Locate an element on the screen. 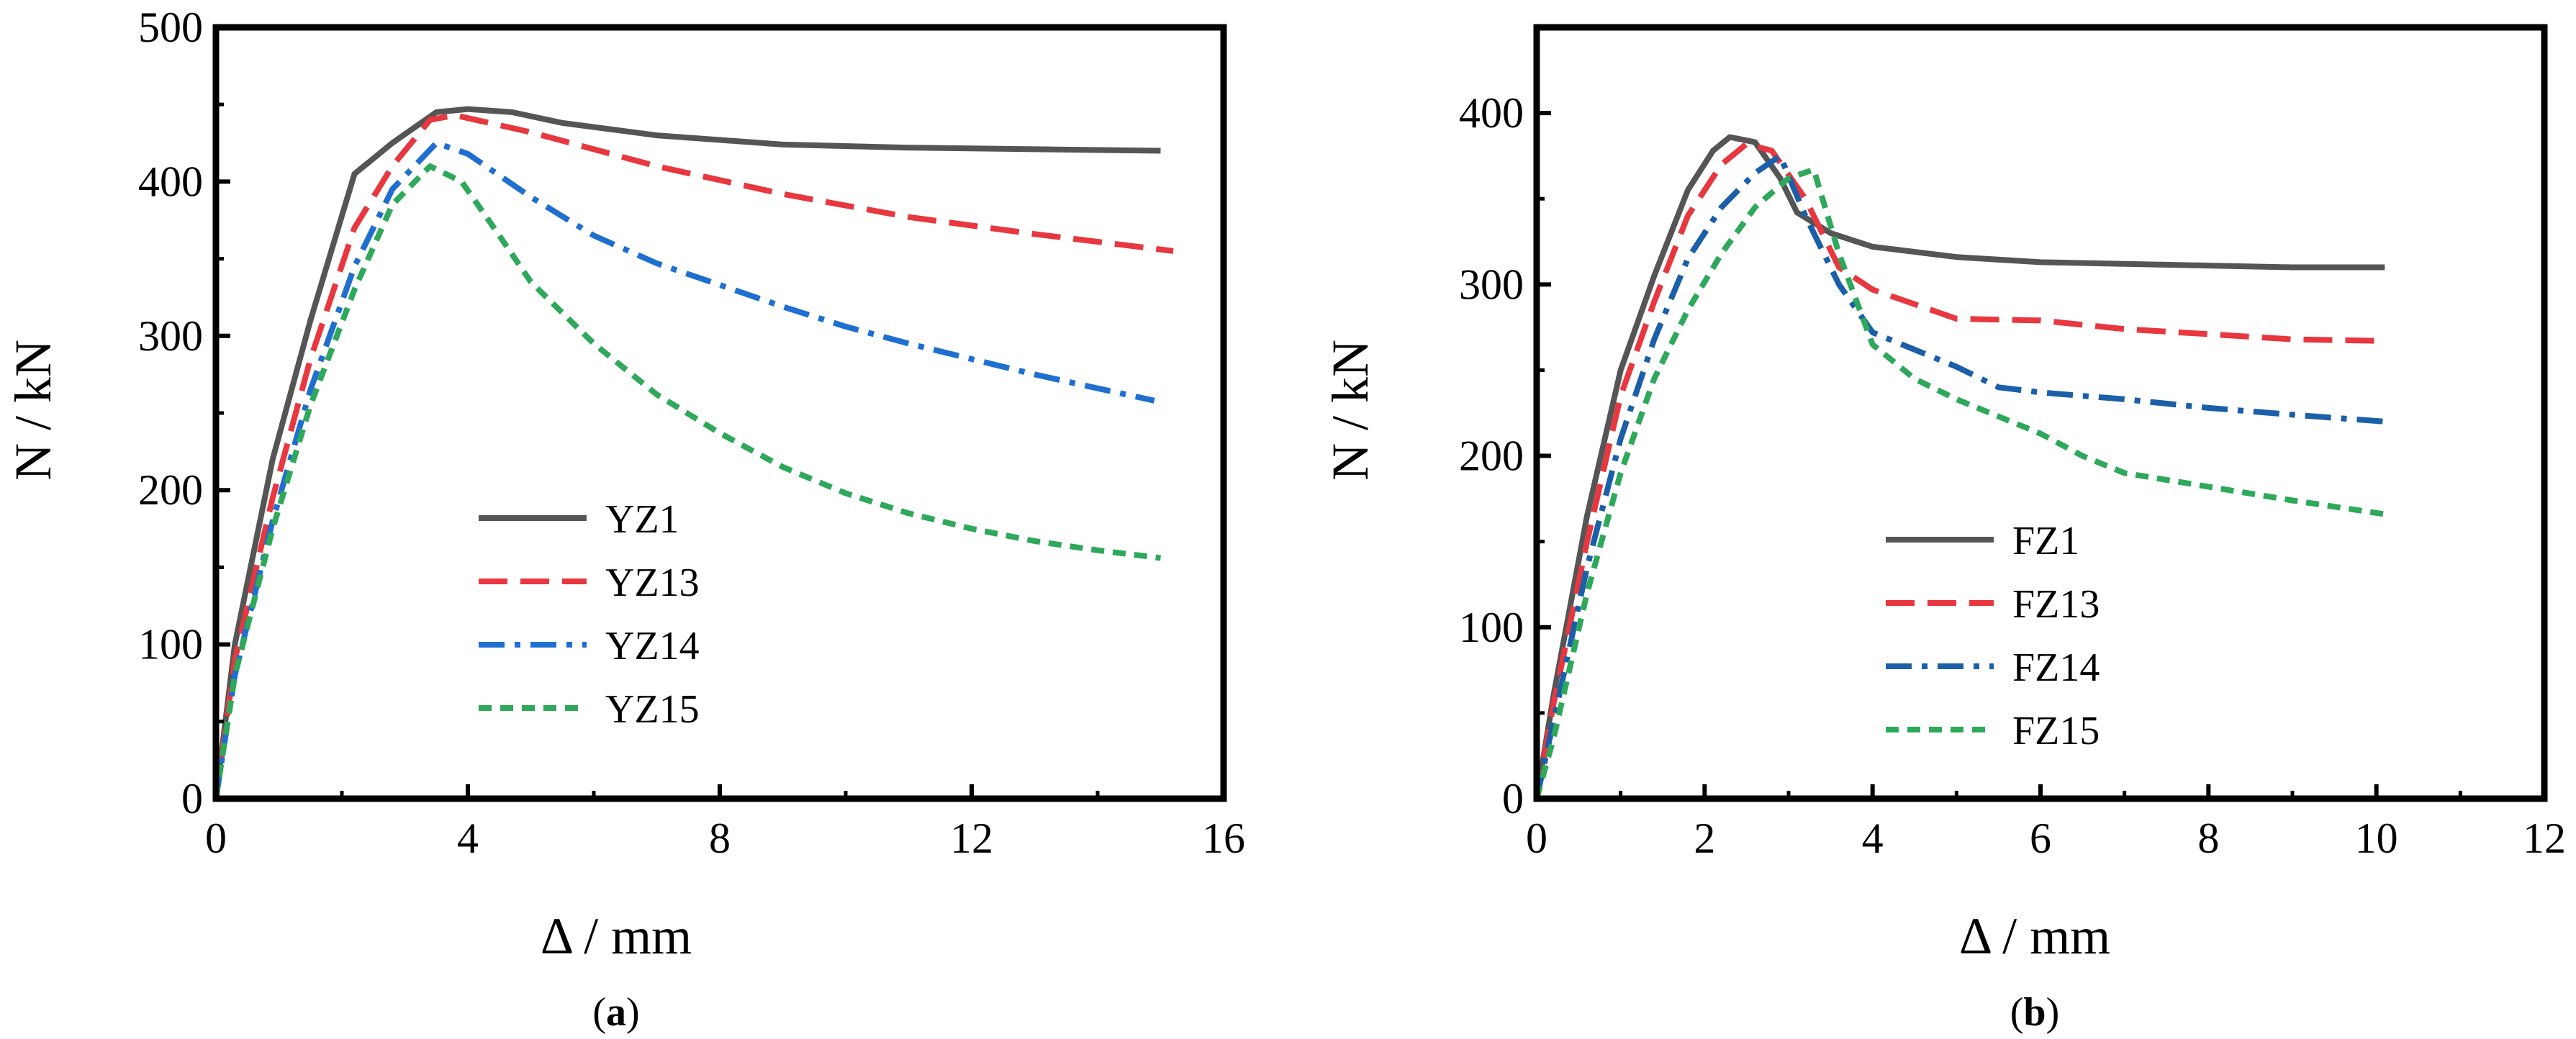 This screenshot has width=2576, height=1039. panel-b-subfigure-label: (b) is located at coordinates (2034, 1012).